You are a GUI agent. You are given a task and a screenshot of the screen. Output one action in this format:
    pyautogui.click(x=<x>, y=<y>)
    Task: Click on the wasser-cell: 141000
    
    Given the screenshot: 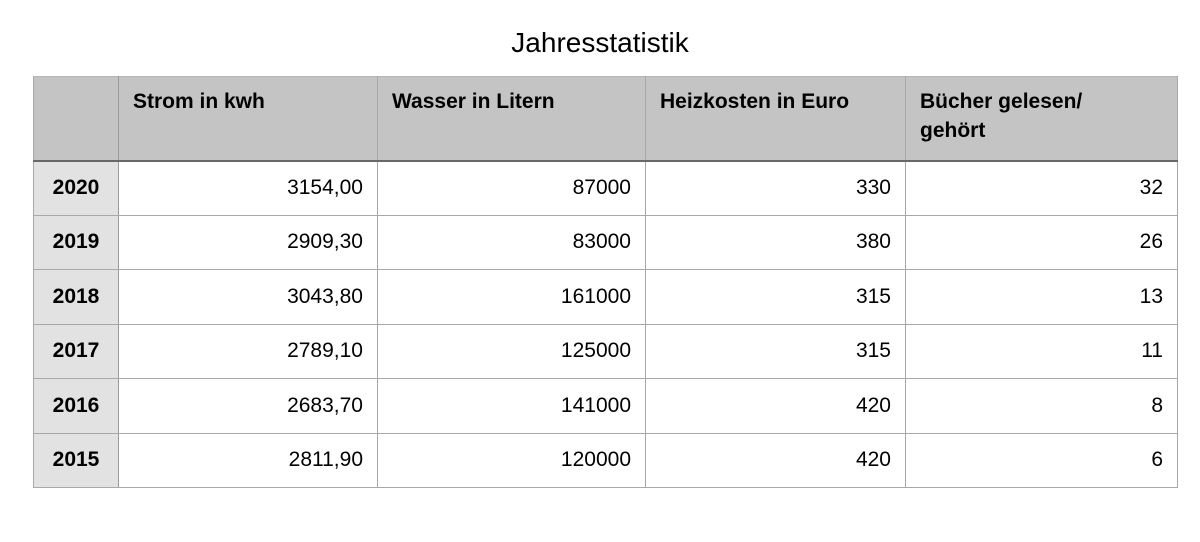 What is the action you would take?
    pyautogui.click(x=511, y=406)
    